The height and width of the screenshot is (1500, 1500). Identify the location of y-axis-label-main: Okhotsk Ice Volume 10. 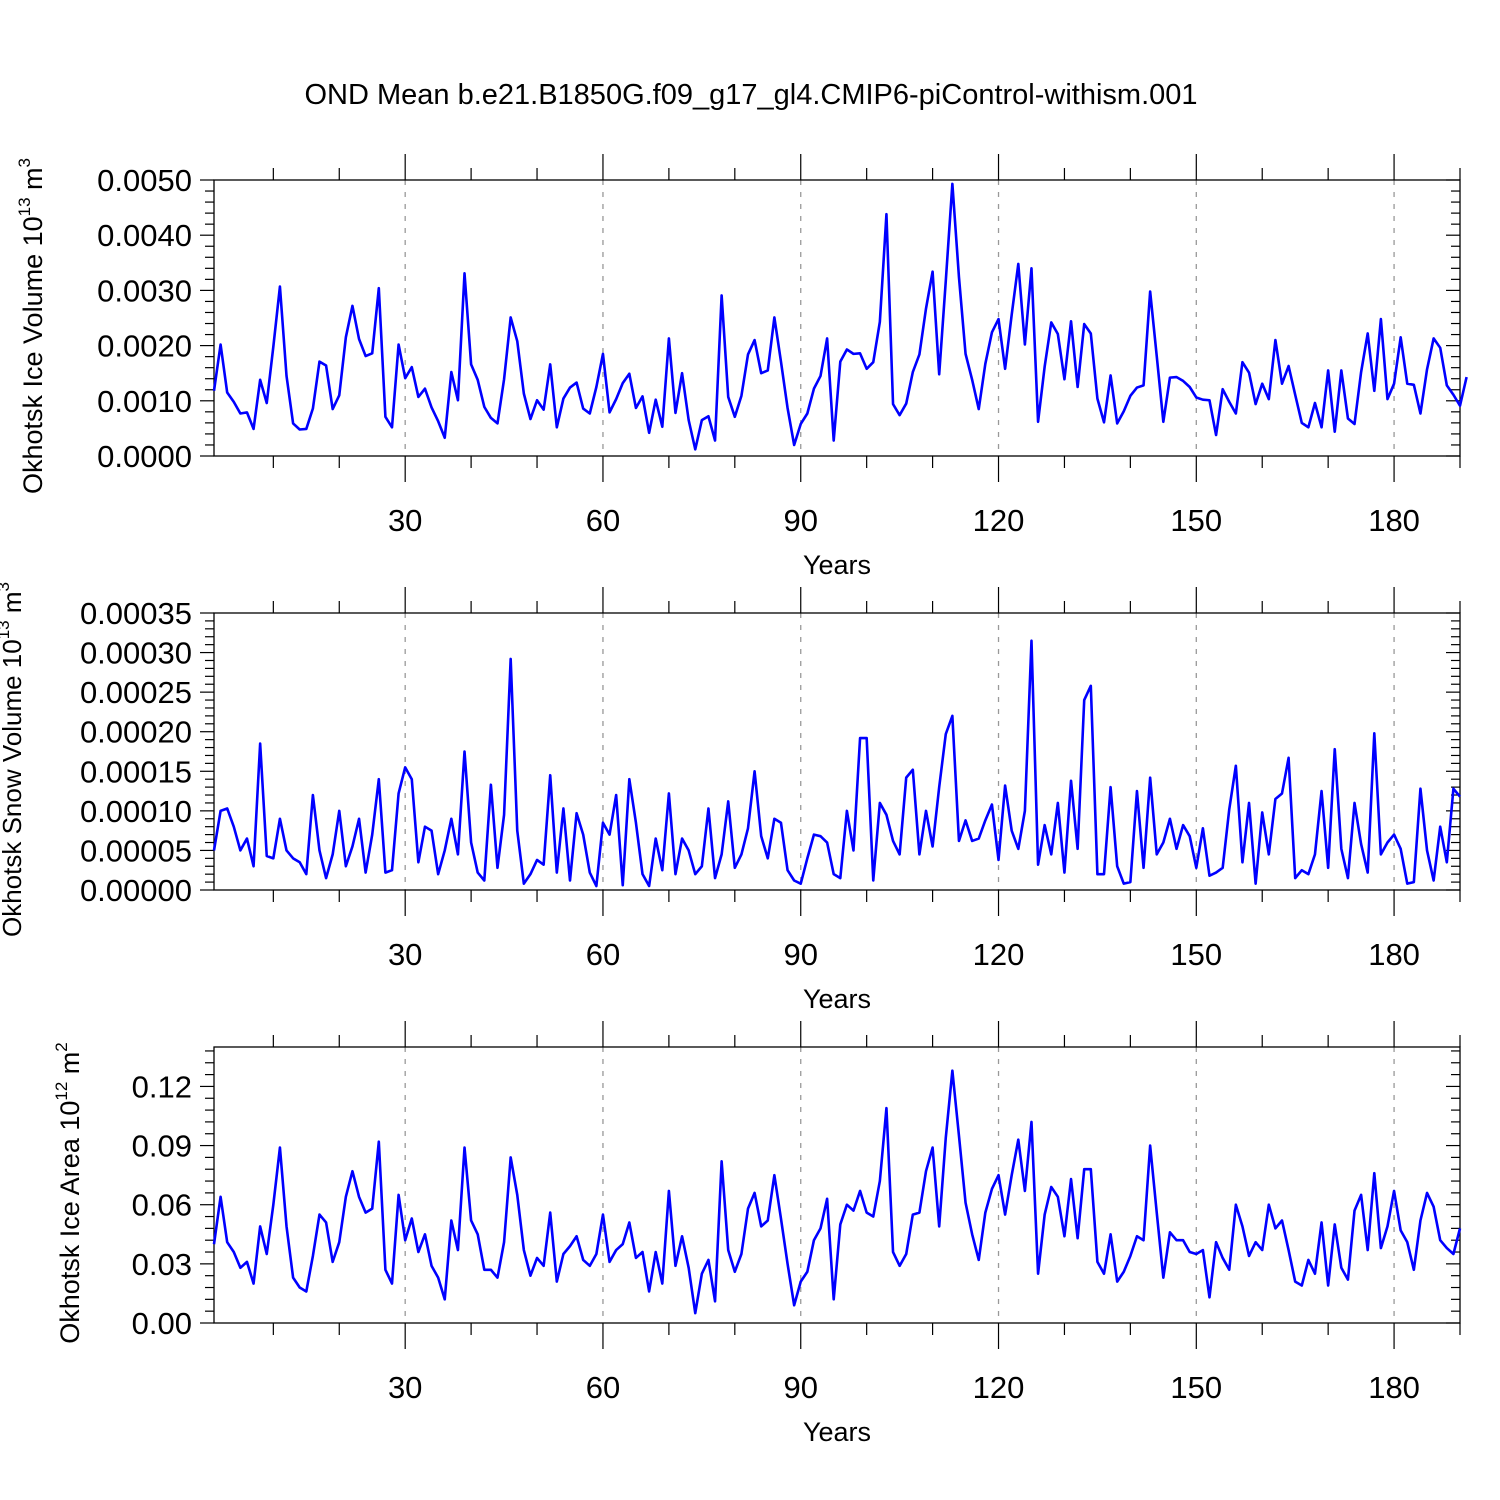
(33, 355).